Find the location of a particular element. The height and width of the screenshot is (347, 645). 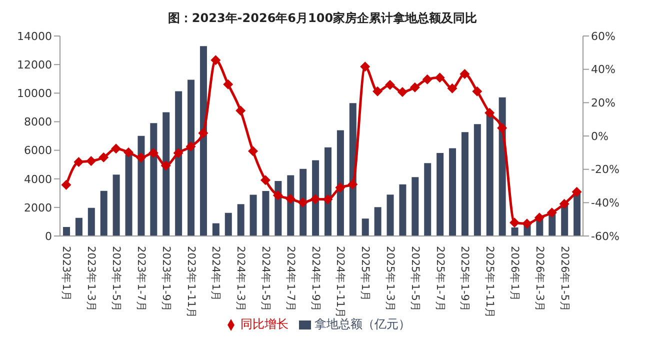

x-tick-label: 2025年1-5月 is located at coordinates (414, 279).